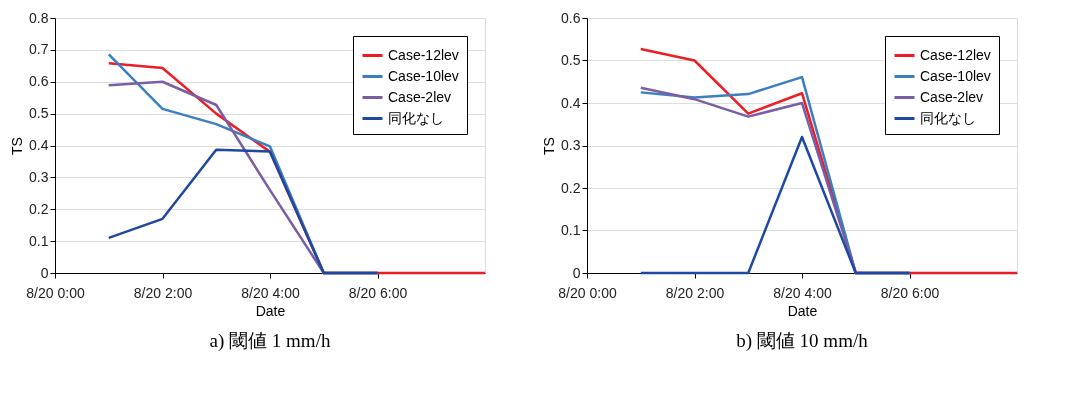  I want to click on y-tick-label: 0.8, so click(39, 17).